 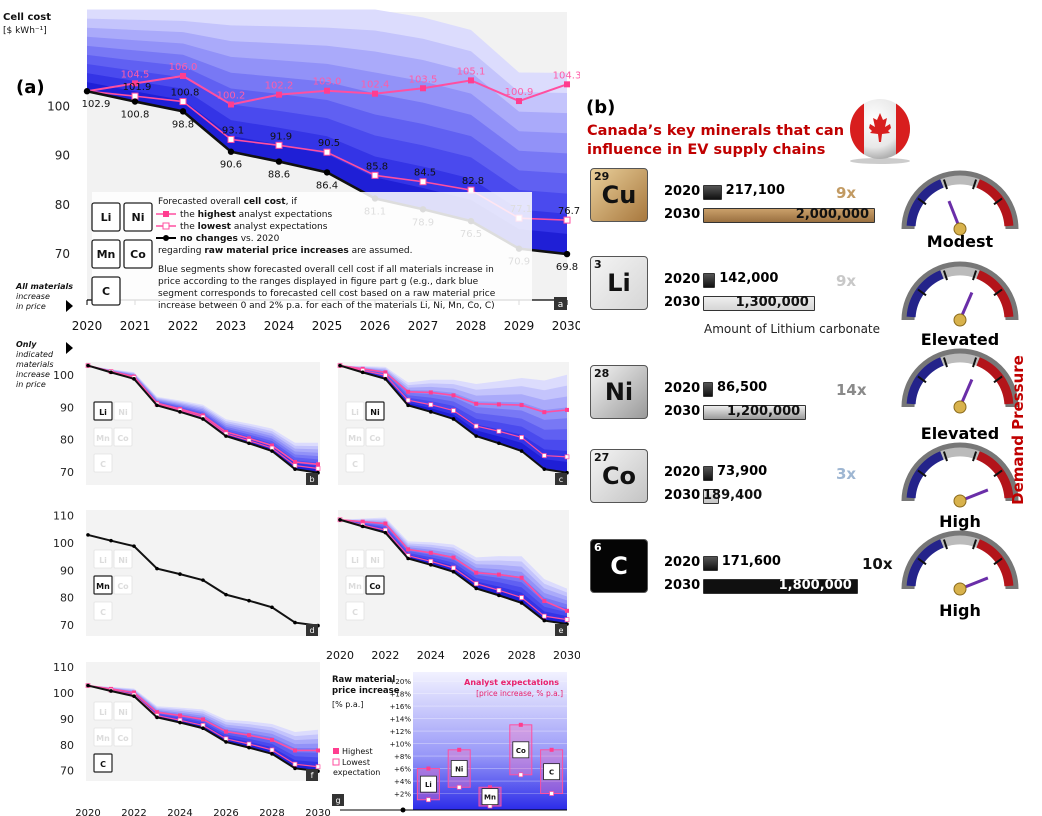 What do you see at coordinates (792, 329) in the screenshot?
I see `lithium-note: Amount of Lithium carbonate` at bounding box center [792, 329].